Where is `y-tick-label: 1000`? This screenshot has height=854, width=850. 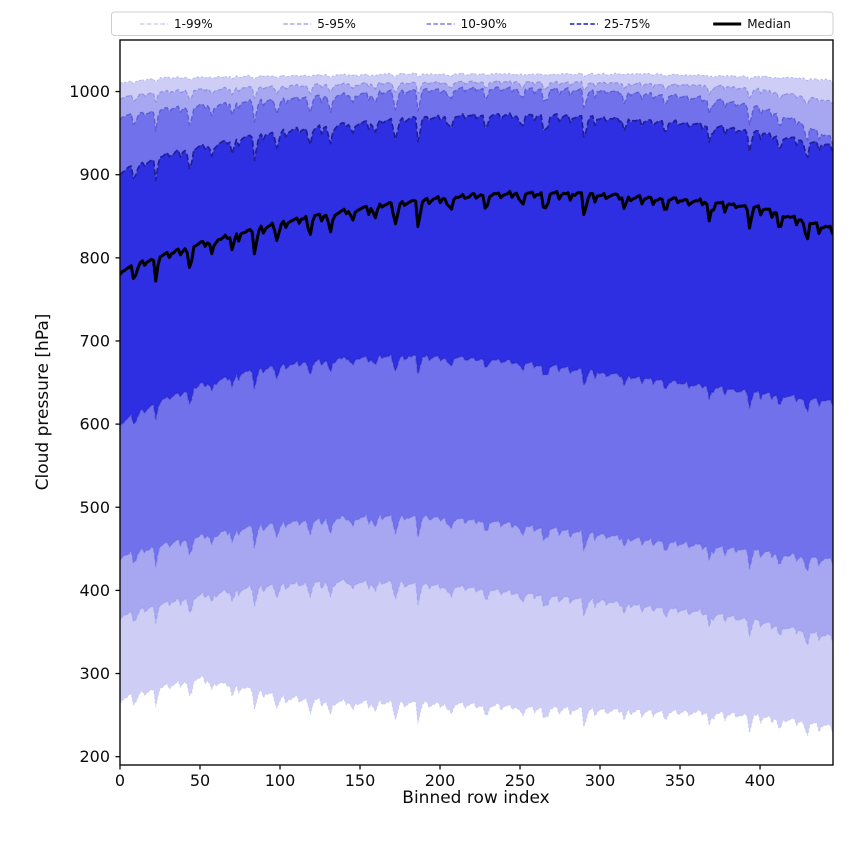 y-tick-label: 1000 is located at coordinates (89, 91).